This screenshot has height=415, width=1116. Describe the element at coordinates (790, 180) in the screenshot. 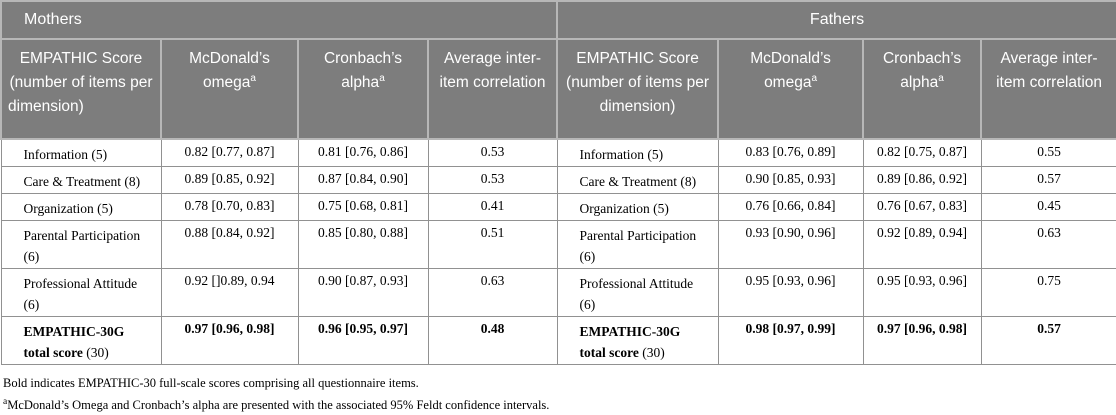

I see `fathers-omega-value: 0.90 [0.85, 0.93]` at that location.